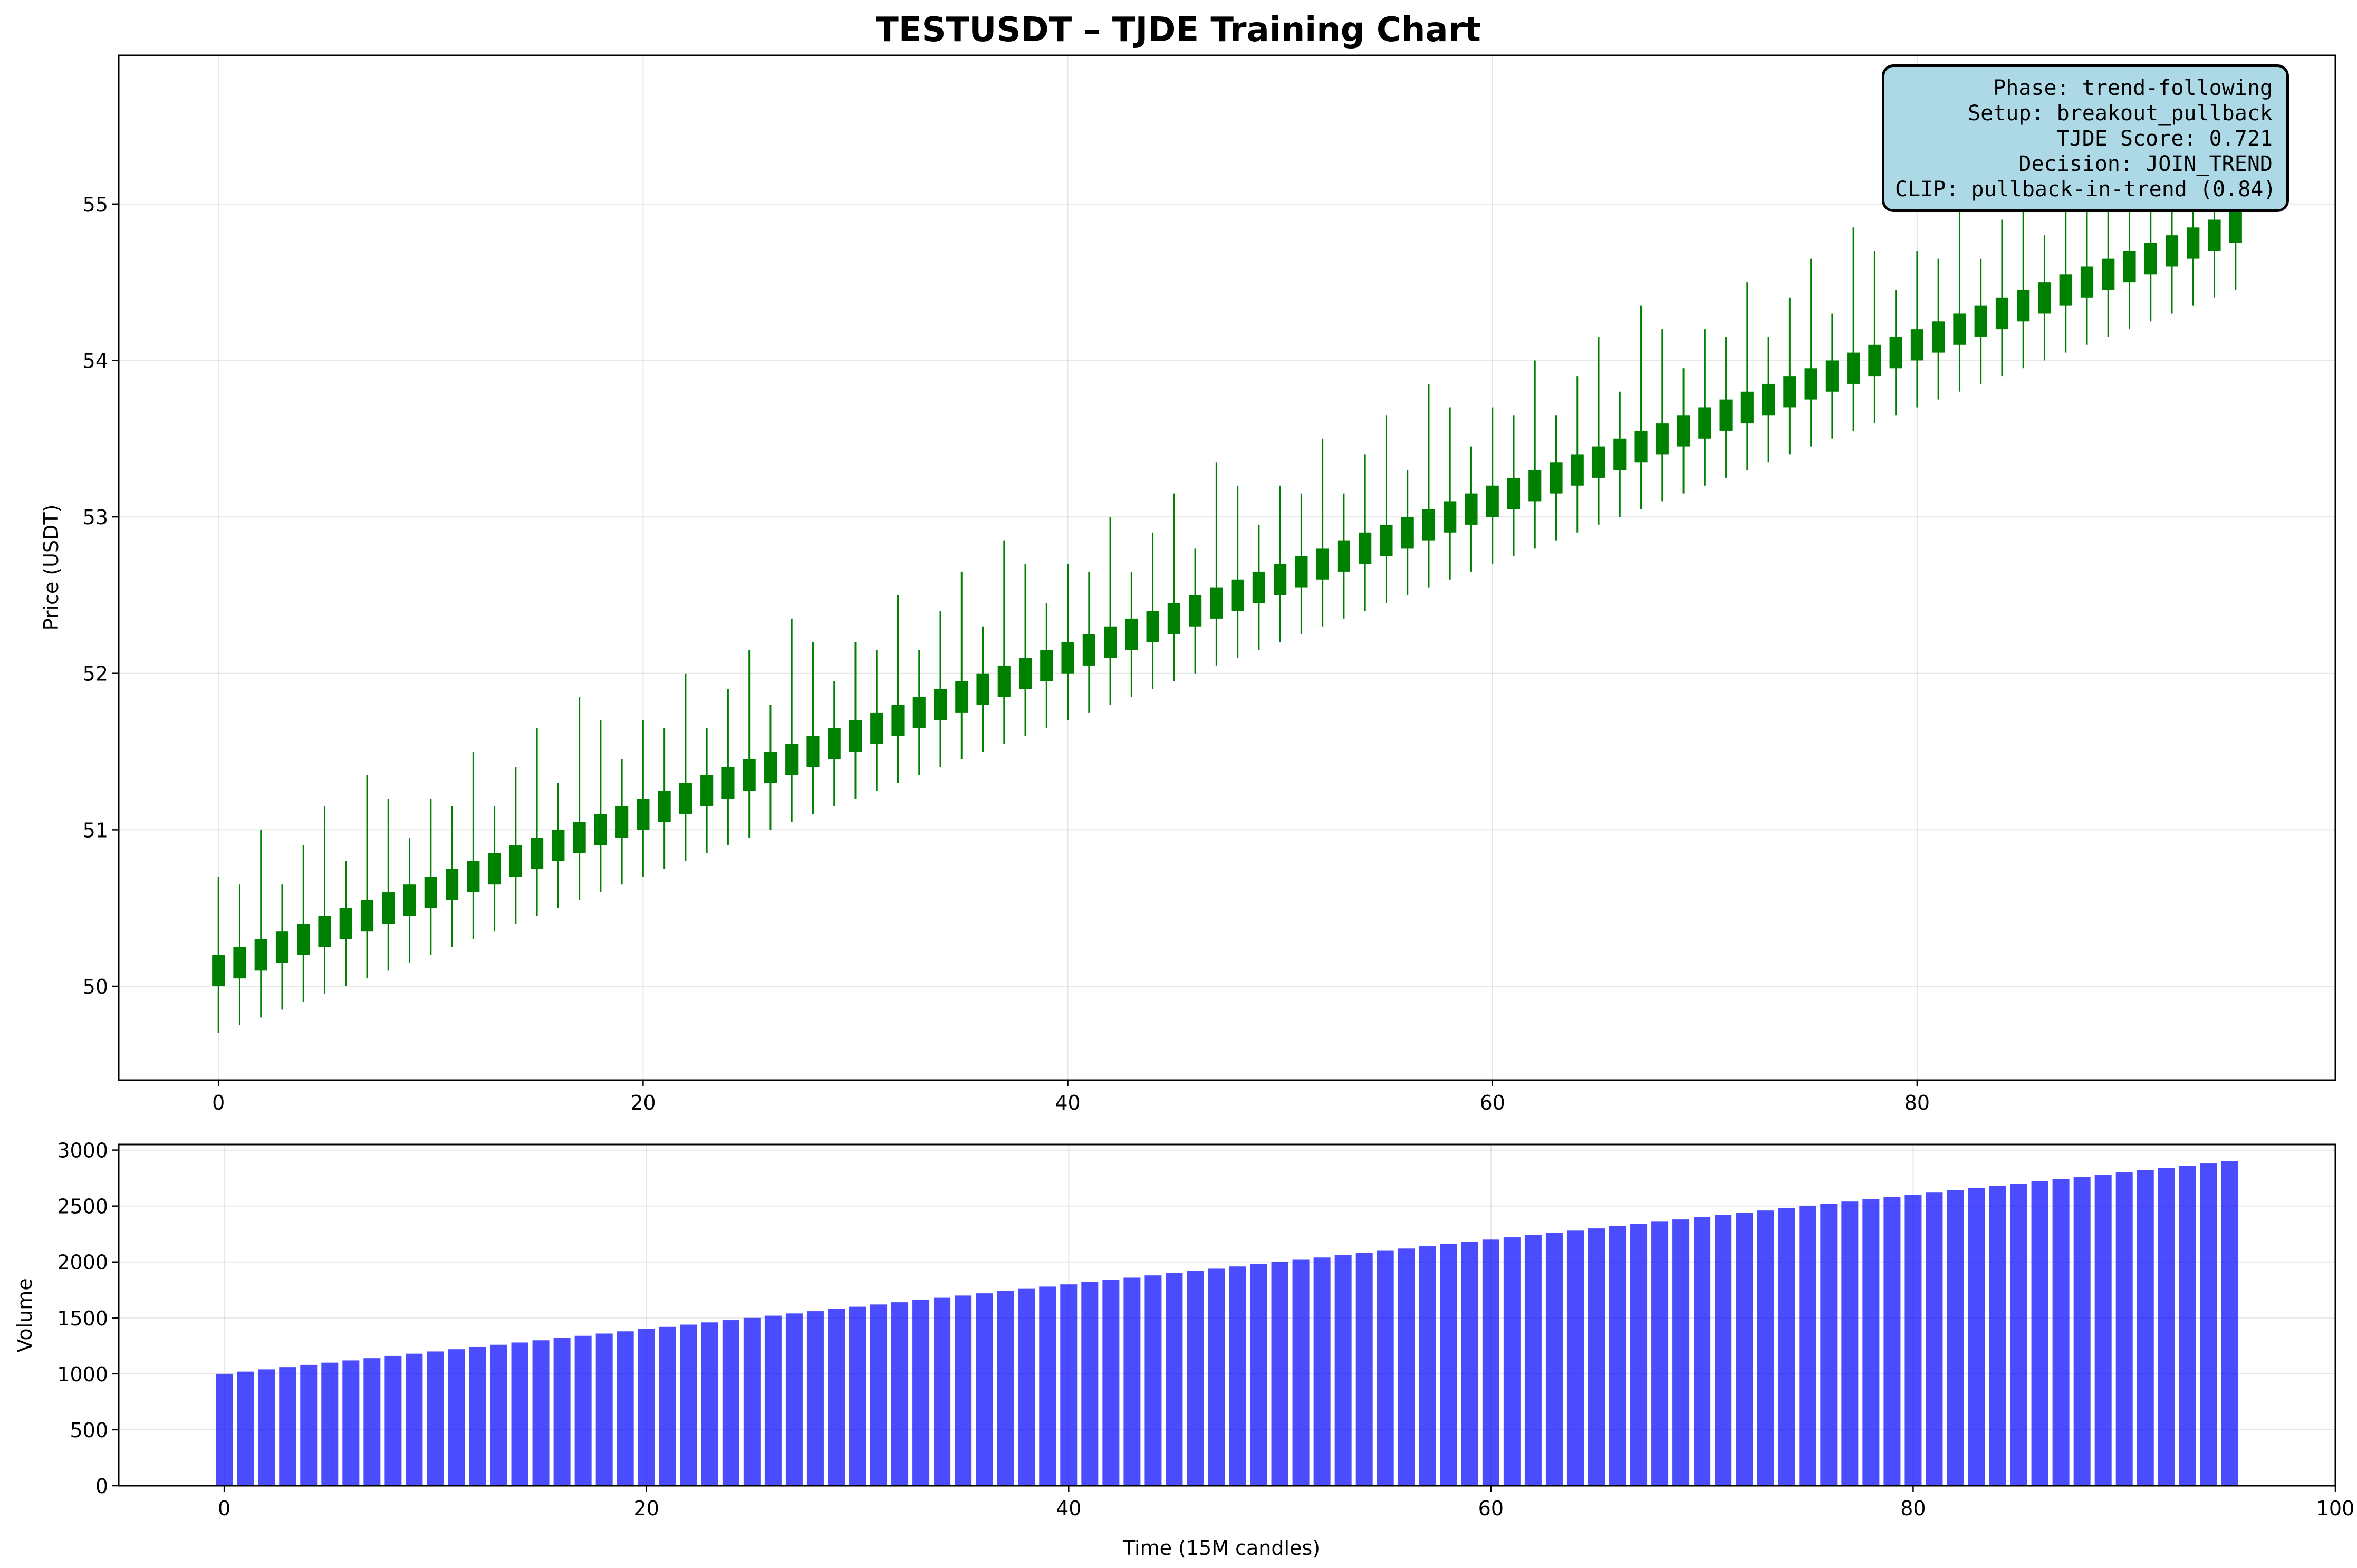 This screenshot has width=2357, height=1568. I want to click on chart-title: TESTUSDT – TJDE Training Chart, so click(1178, 30).